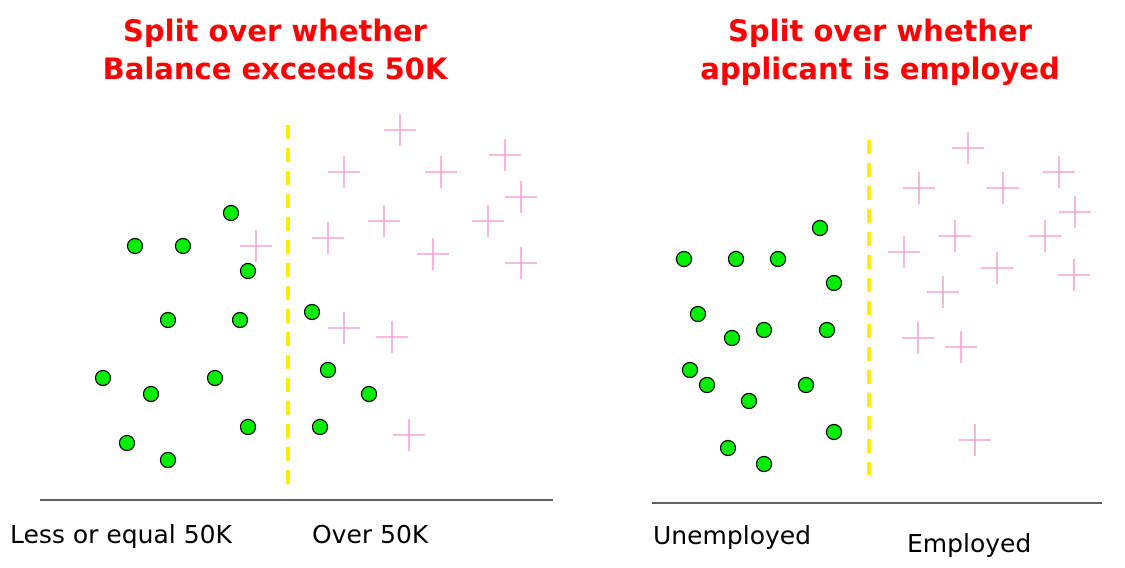  Describe the element at coordinates (121, 534) in the screenshot. I see `left-panel-left-label: Less or equal 50K` at that location.